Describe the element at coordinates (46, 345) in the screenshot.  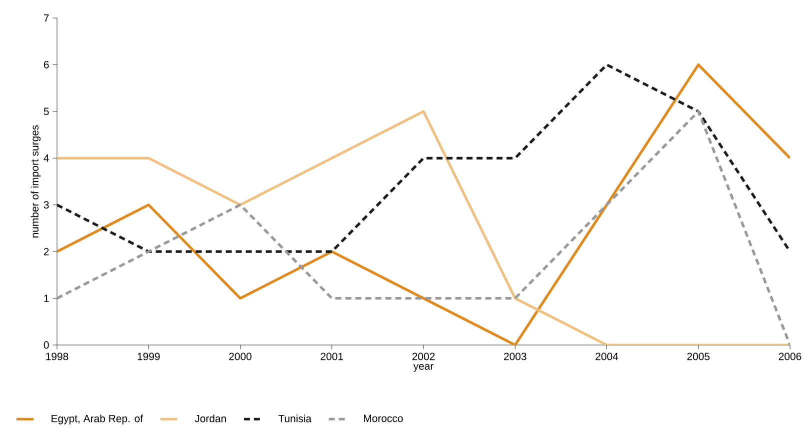
I see `y-tick-label: 0` at that location.